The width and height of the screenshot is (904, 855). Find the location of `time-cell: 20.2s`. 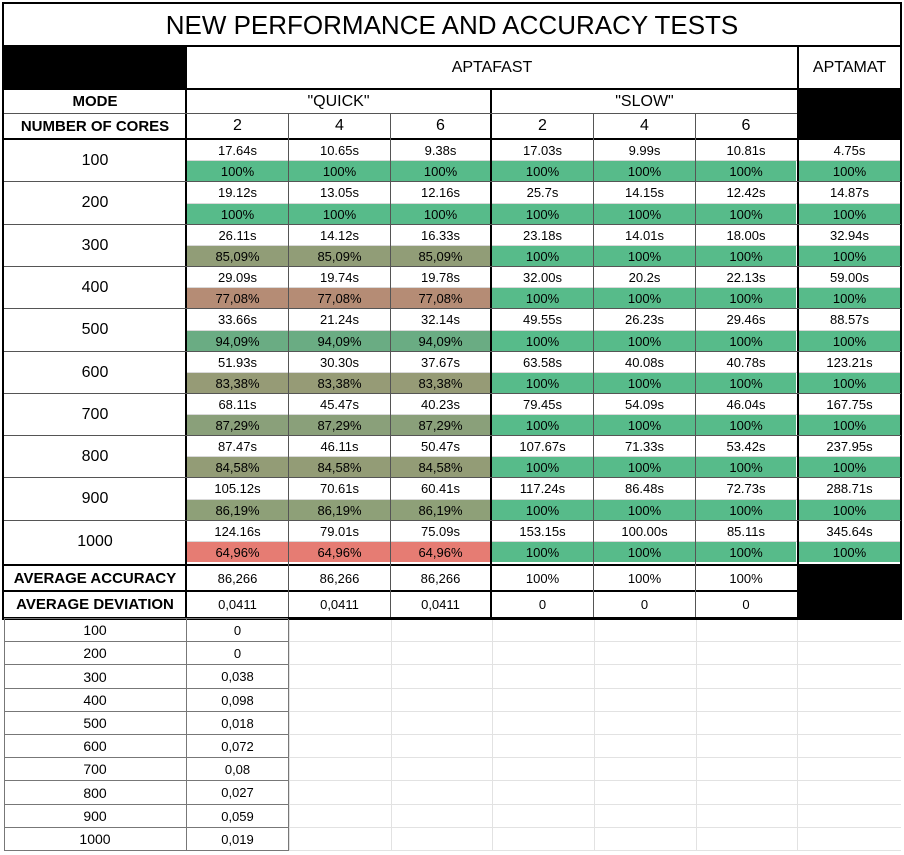

time-cell: 20.2s is located at coordinates (644, 277).